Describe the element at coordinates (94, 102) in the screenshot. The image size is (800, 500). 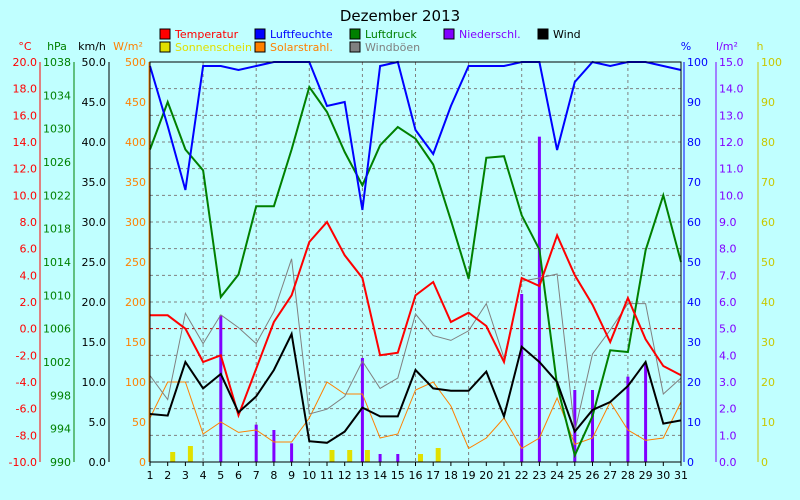
I see `wind-tick-label: 45.0` at that location.